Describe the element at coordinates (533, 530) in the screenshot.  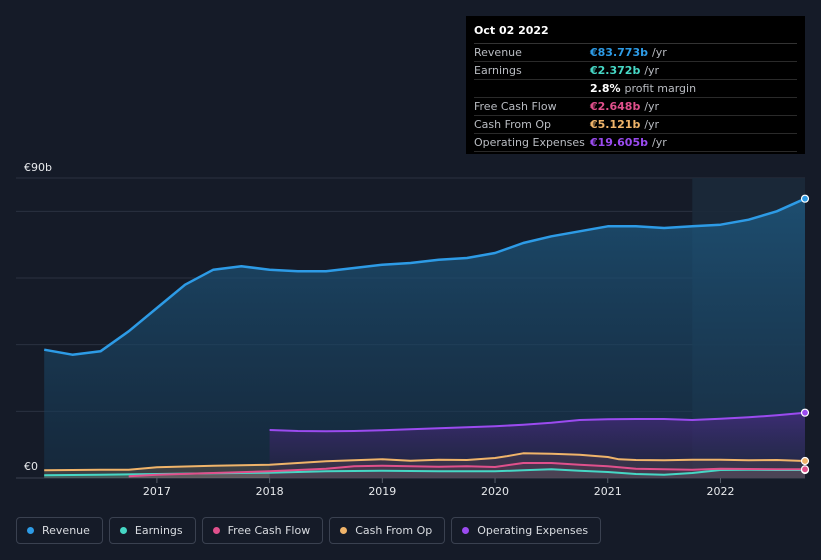
I see `legend-label: Operating Expenses` at that location.